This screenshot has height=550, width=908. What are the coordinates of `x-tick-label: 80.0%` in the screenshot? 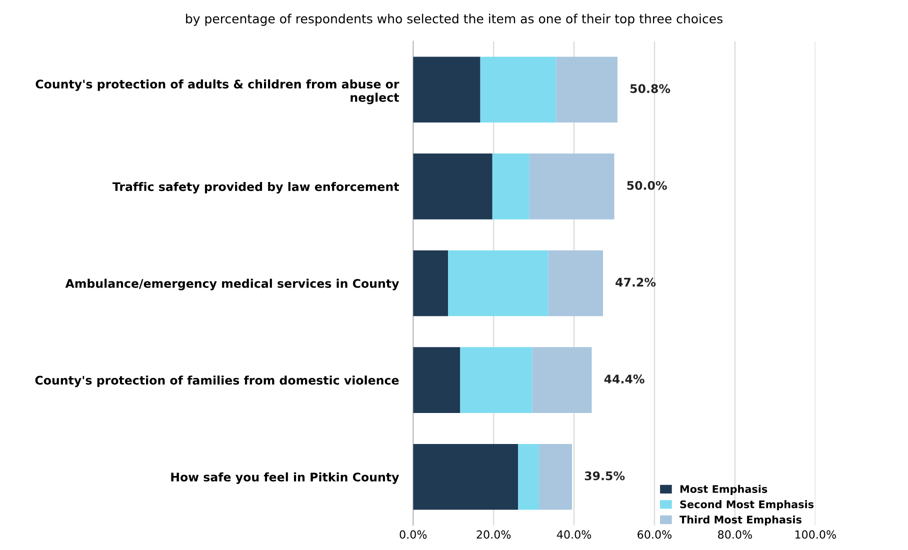 It's located at (735, 534).